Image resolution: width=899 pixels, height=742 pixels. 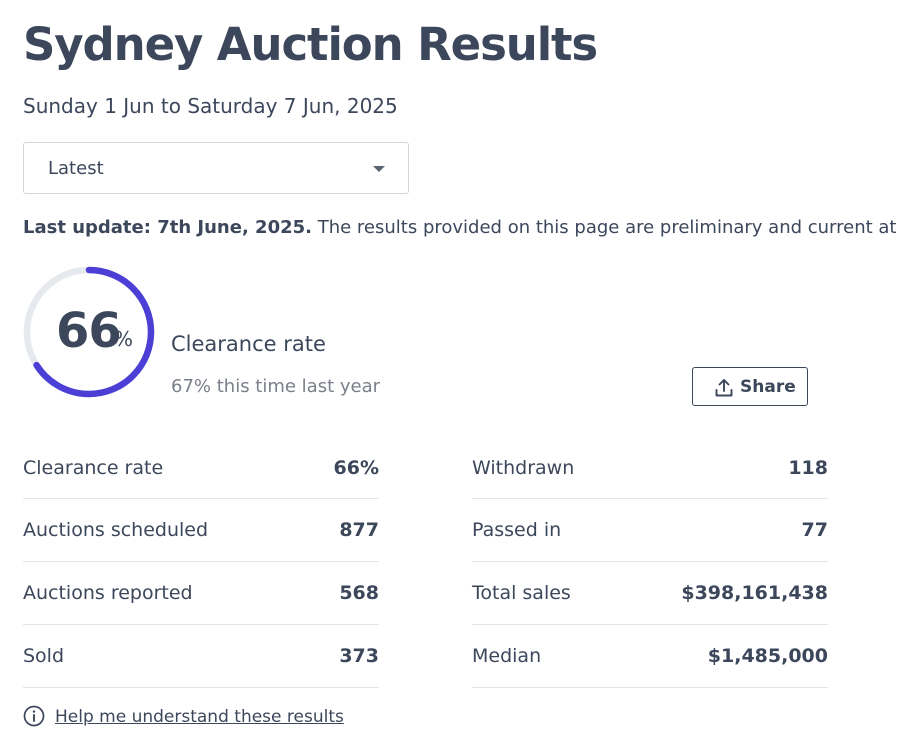 What do you see at coordinates (359, 656) in the screenshot?
I see `stat-value: 373` at bounding box center [359, 656].